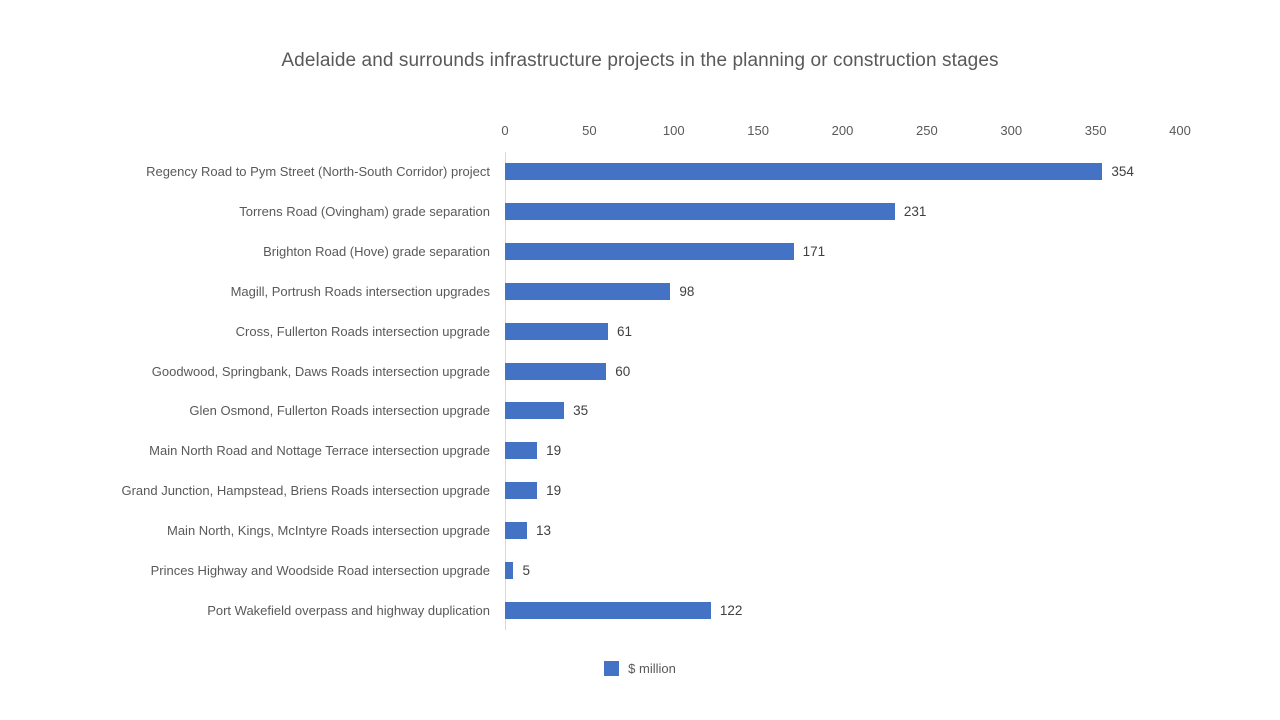  Describe the element at coordinates (581, 411) in the screenshot. I see `value-label: 35` at that location.